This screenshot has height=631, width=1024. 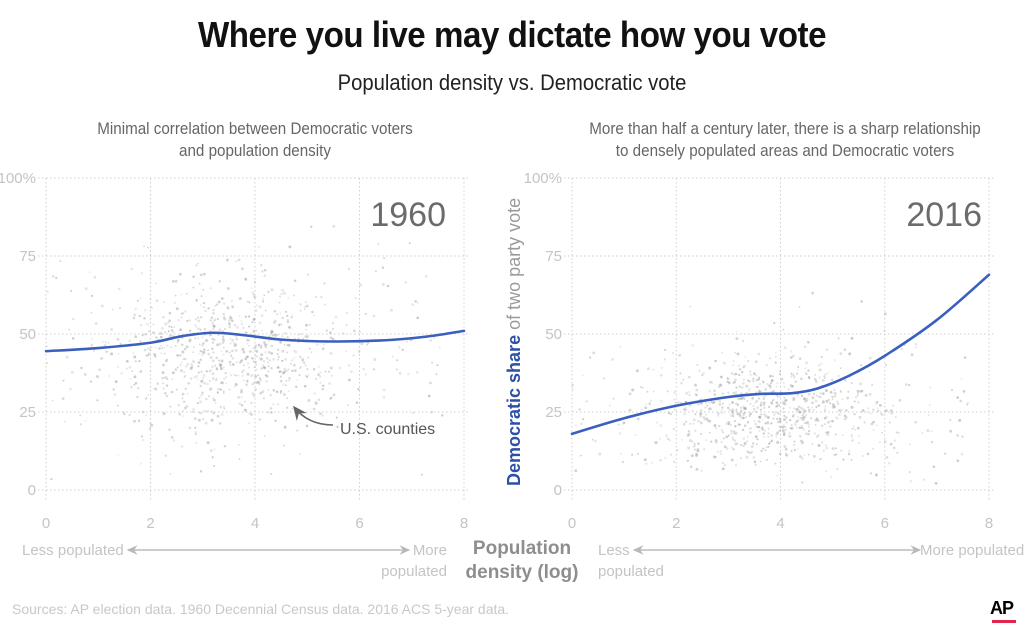 I want to click on panel-1960-caption-line2: and population density, so click(x=255, y=151).